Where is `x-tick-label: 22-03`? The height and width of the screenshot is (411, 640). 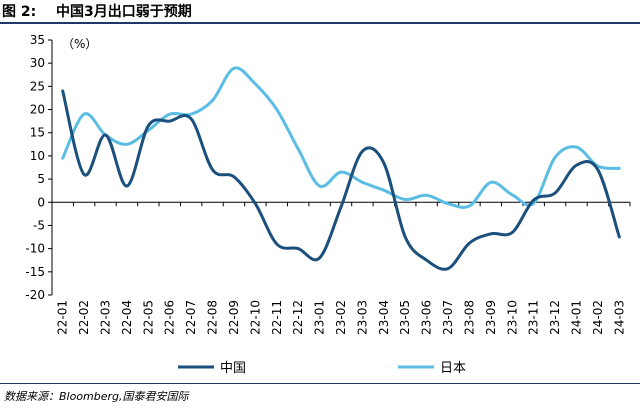
x-tick-label: 22-03 is located at coordinates (106, 317).